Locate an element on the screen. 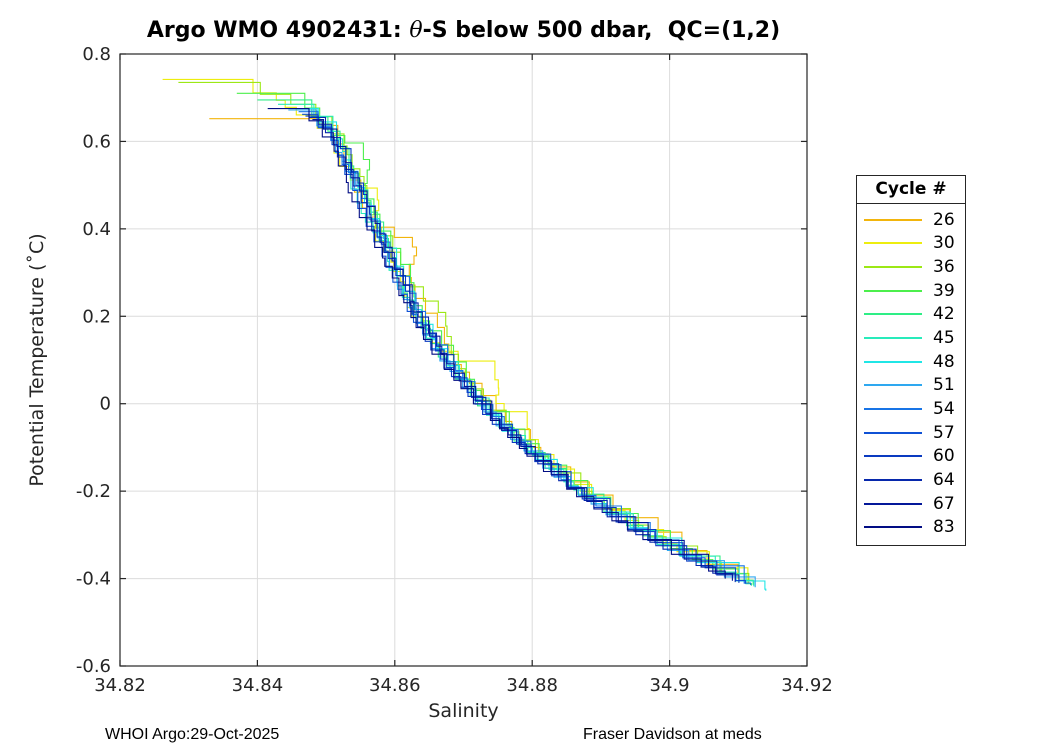  x-tick-label: 34.92 is located at coordinates (807, 685).